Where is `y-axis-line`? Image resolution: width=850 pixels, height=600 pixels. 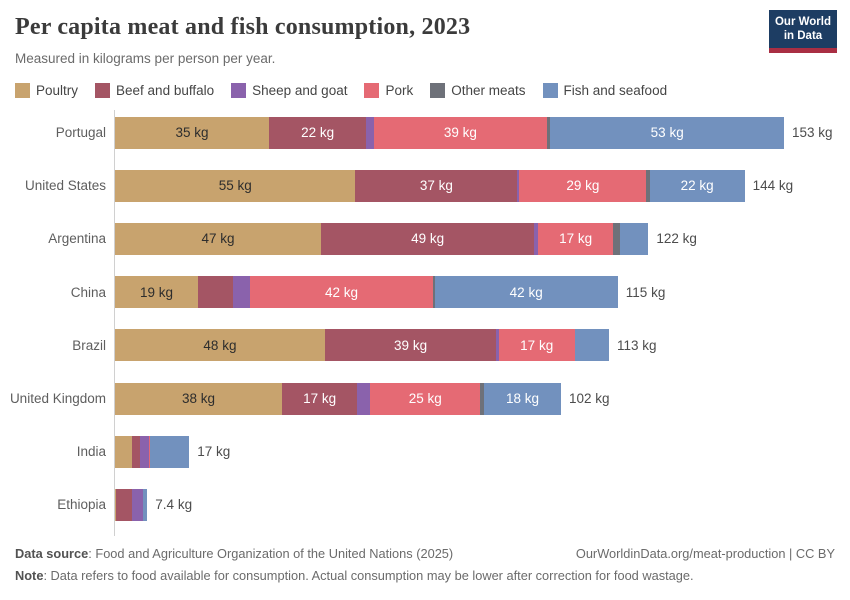
y-axis-line is located at coordinates (114, 323).